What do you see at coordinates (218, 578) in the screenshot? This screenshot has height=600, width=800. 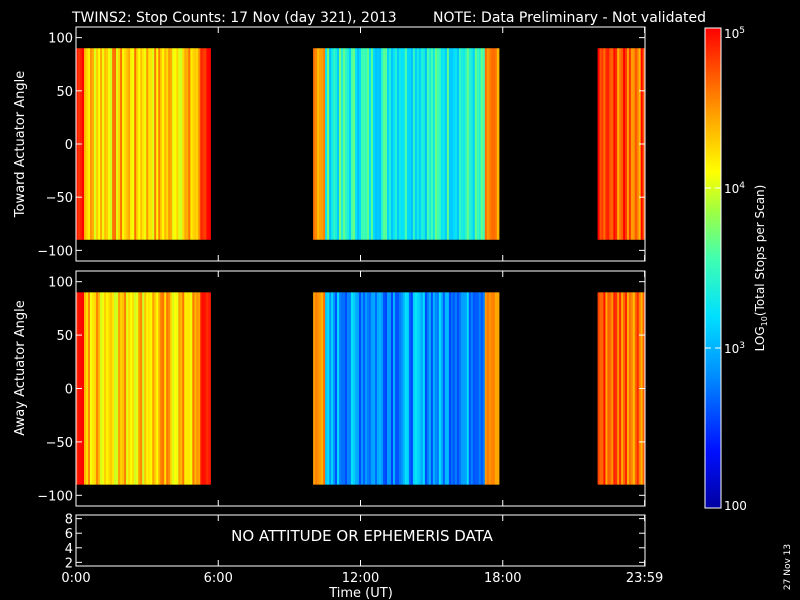 I see `x-tick-label: 6:00` at bounding box center [218, 578].